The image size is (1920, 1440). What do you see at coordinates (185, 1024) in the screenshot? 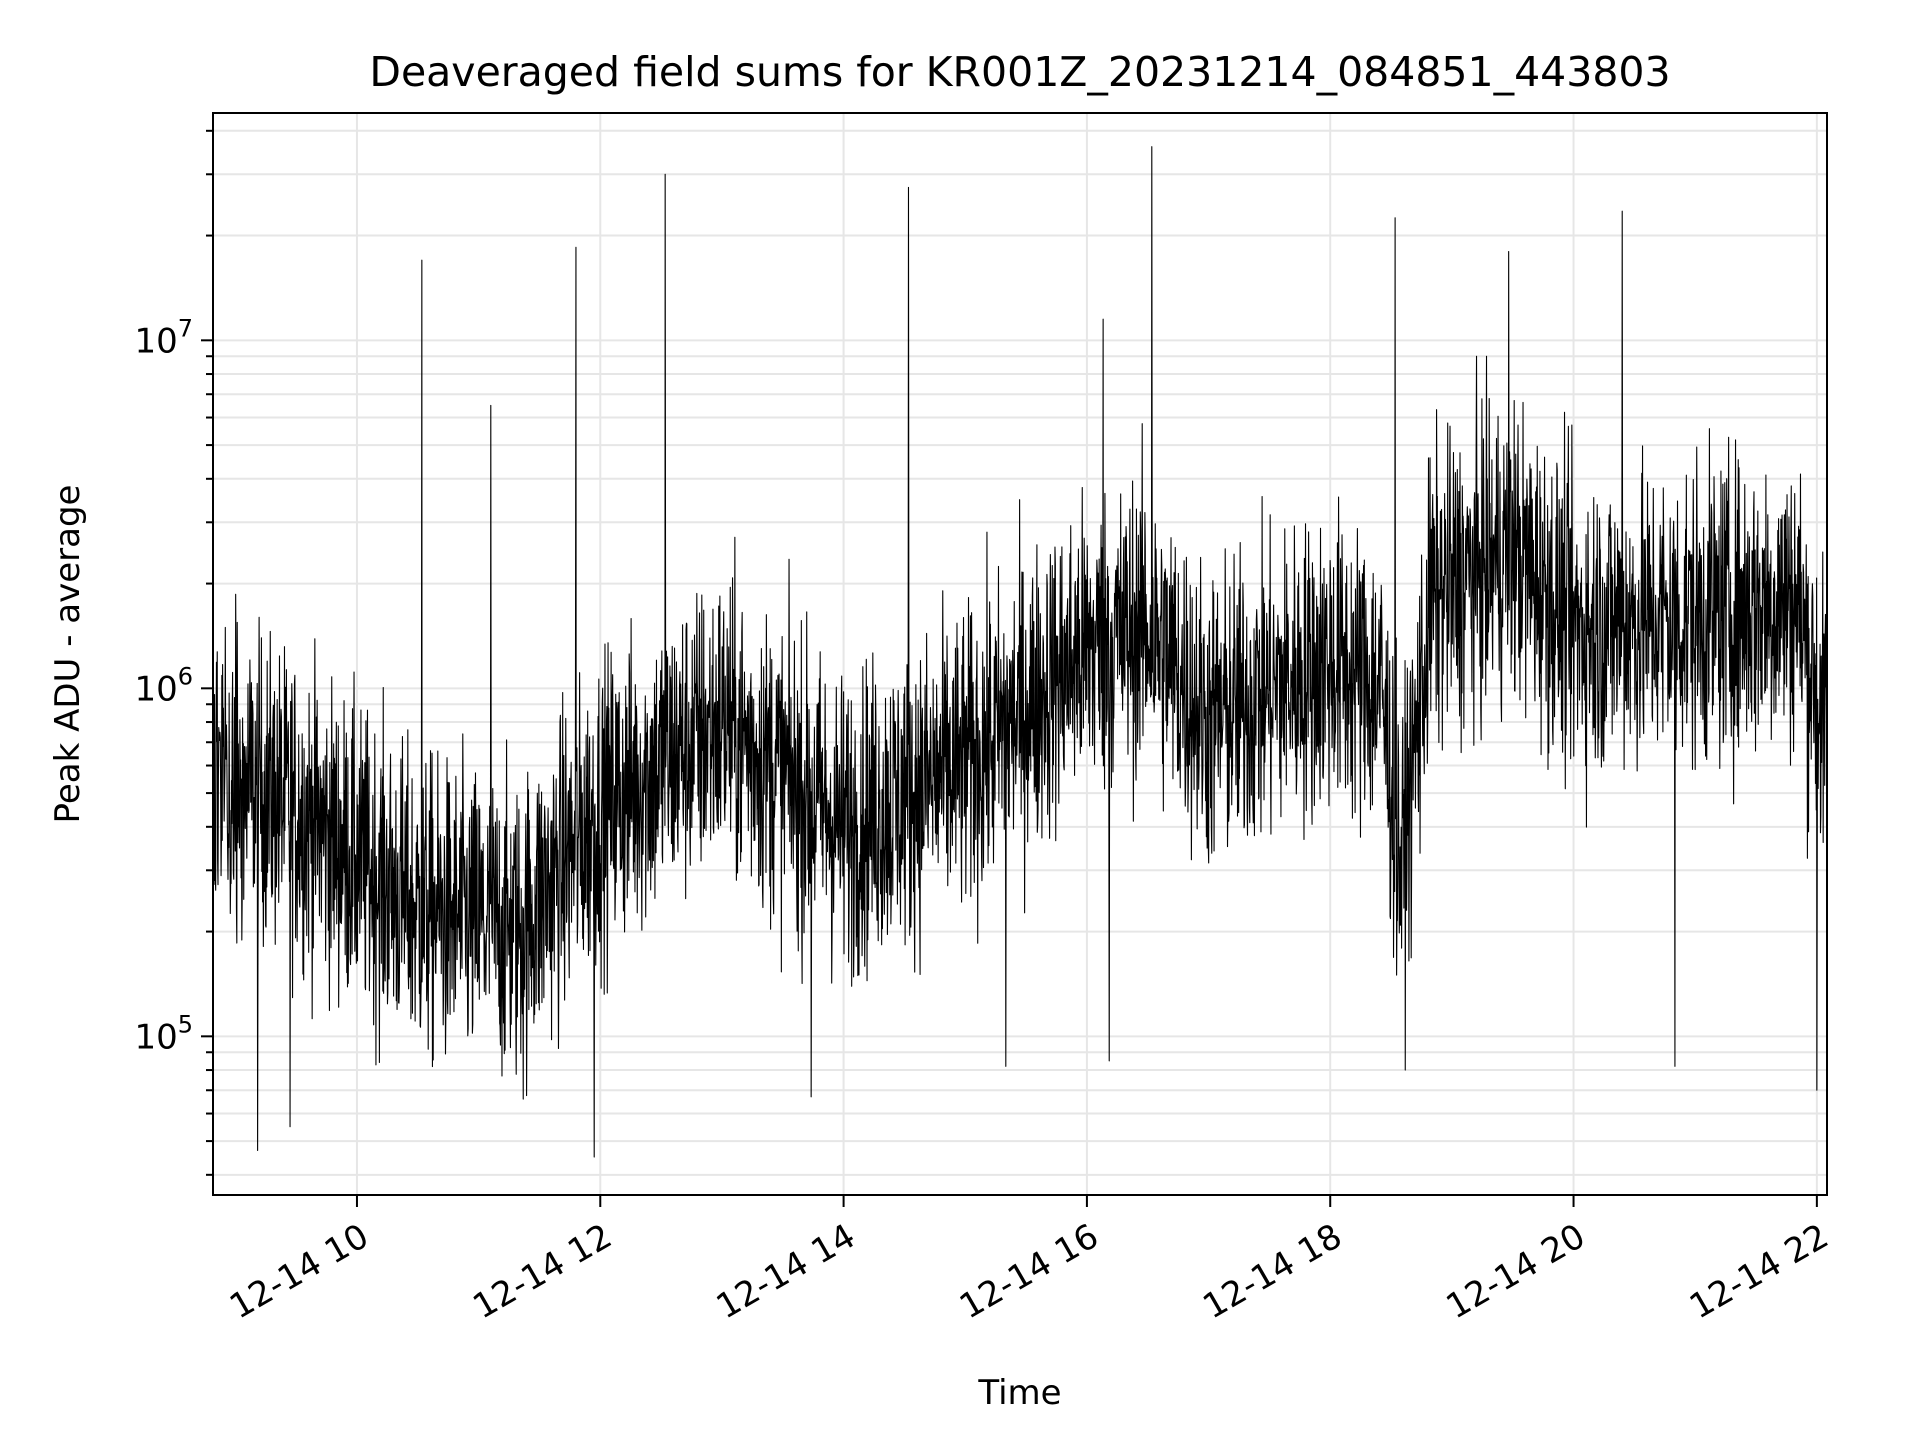
I see `y-tick-exponent: 5` at bounding box center [185, 1024].